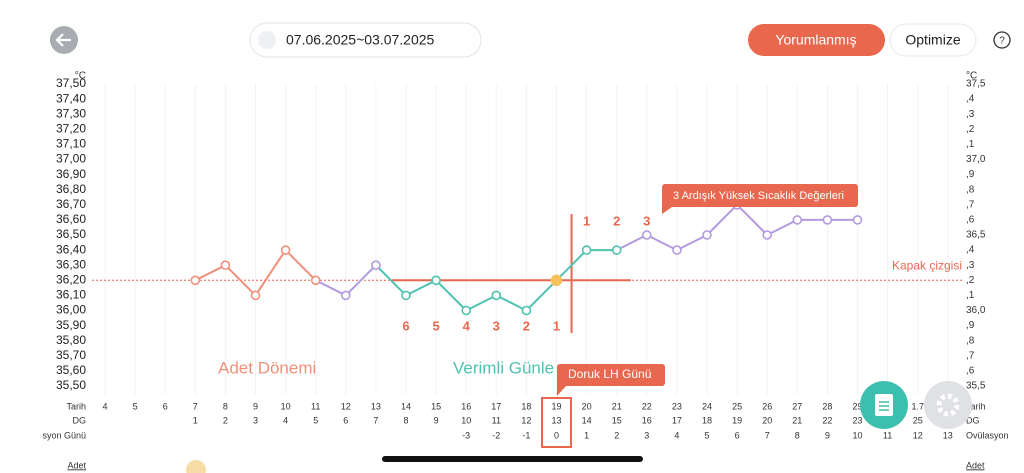 The height and width of the screenshot is (473, 1024). Describe the element at coordinates (976, 406) in the screenshot. I see `row-label-right: Tarih` at that location.